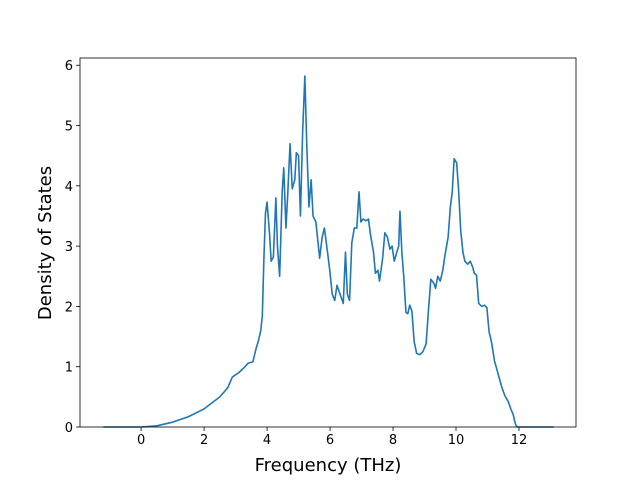 The height and width of the screenshot is (480, 640). I want to click on x-tick-label: 2, so click(204, 440).